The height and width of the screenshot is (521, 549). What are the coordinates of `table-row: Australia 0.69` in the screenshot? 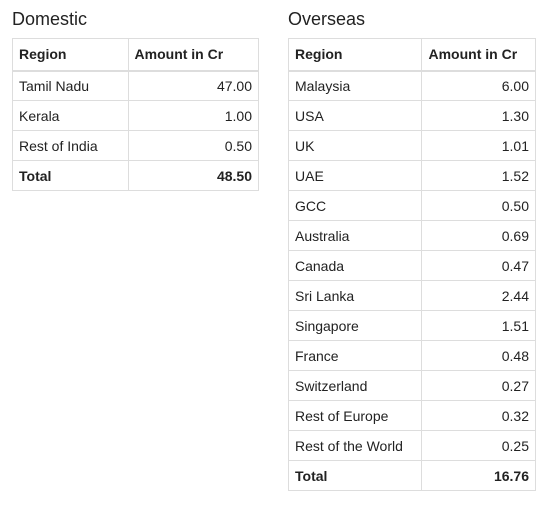 It's located at (411, 235).